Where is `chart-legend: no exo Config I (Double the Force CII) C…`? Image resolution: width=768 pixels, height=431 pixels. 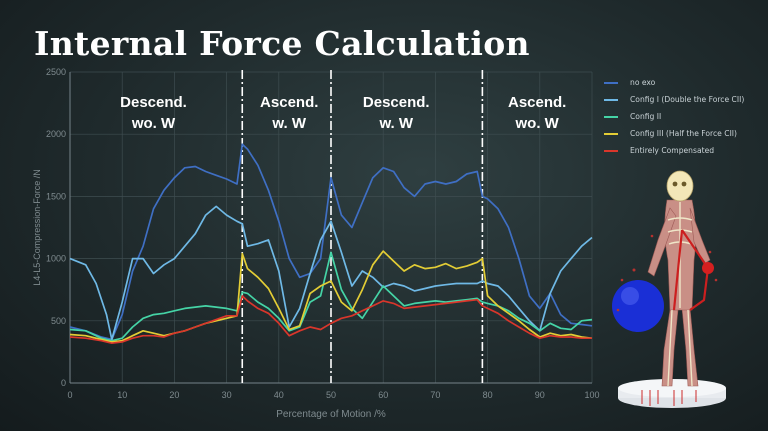 chart-legend: no exo Config I (Double the Force CII) C… is located at coordinates (685, 116).